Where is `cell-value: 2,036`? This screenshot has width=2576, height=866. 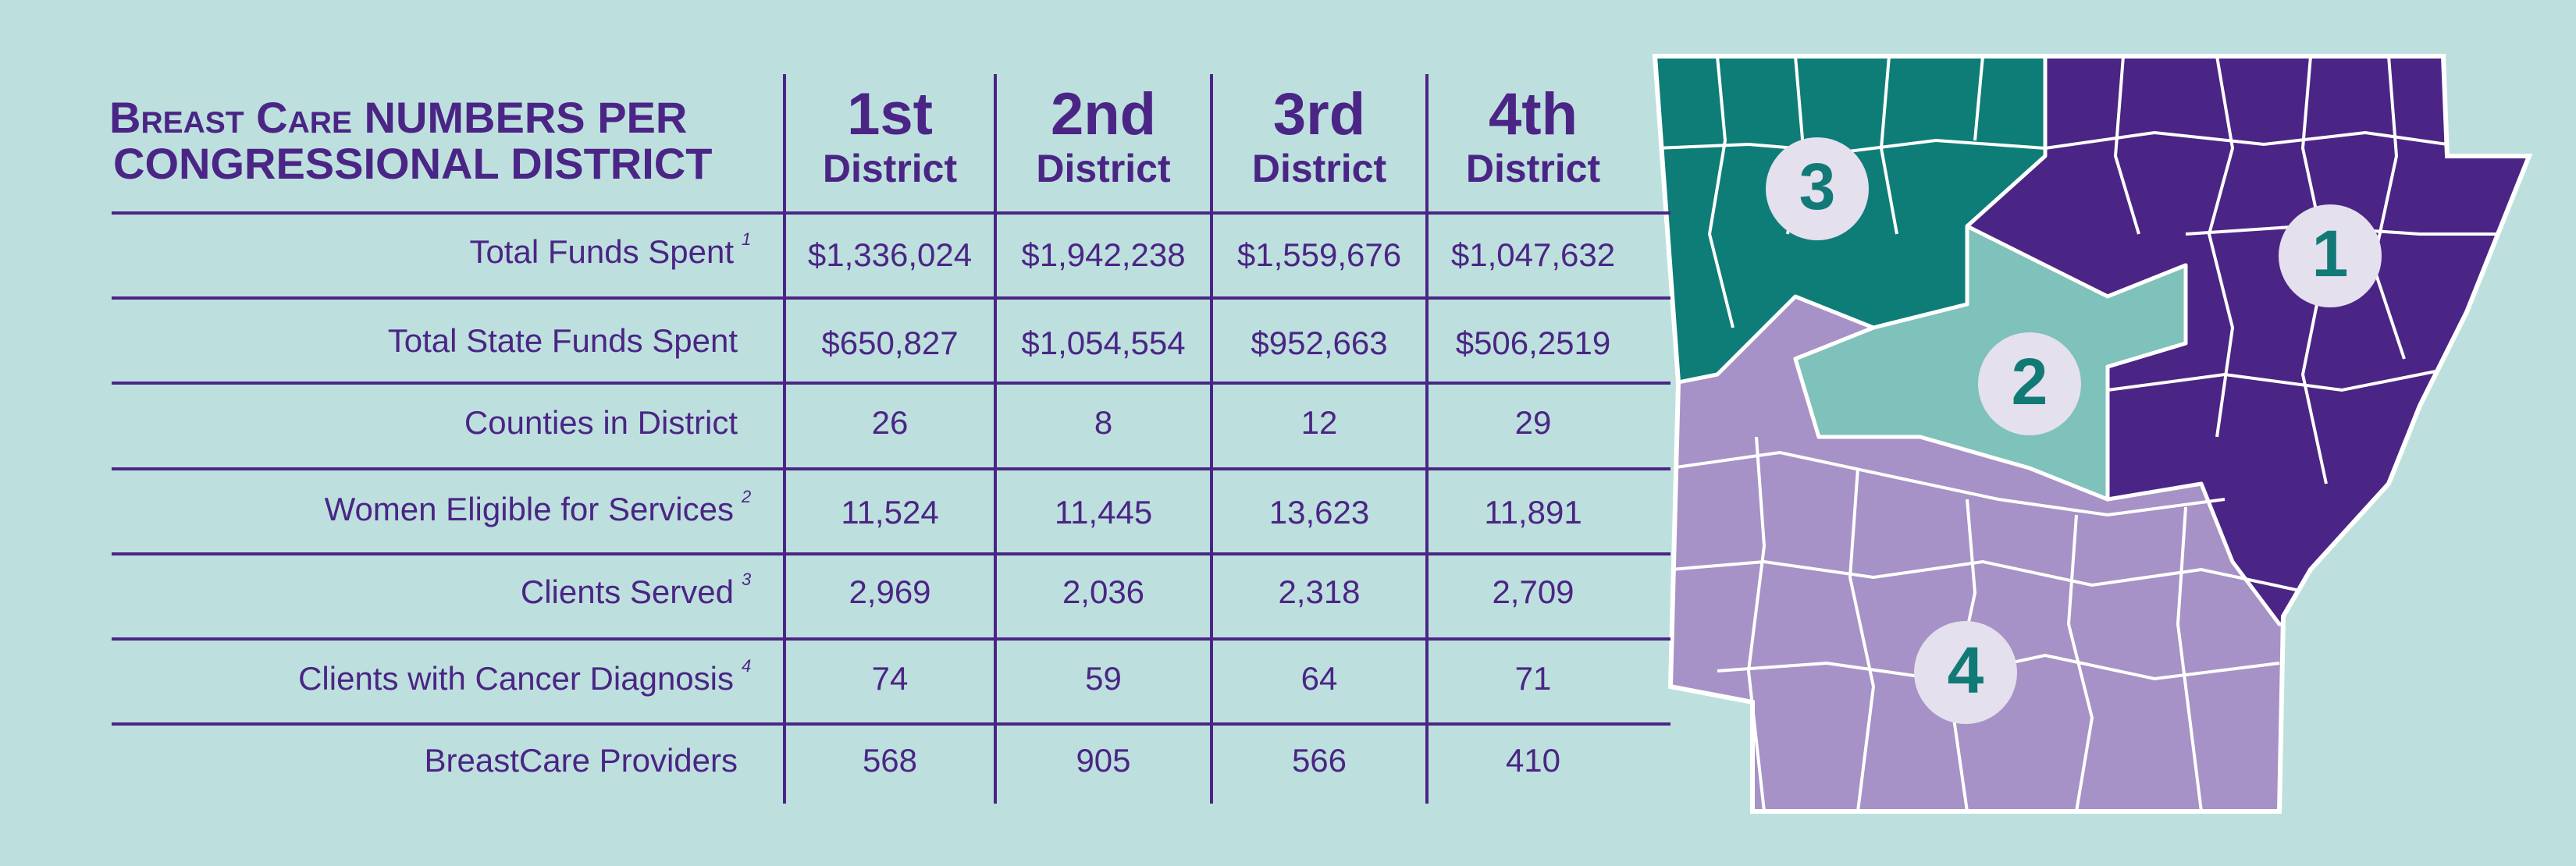 cell-value: 2,036 is located at coordinates (1103, 591).